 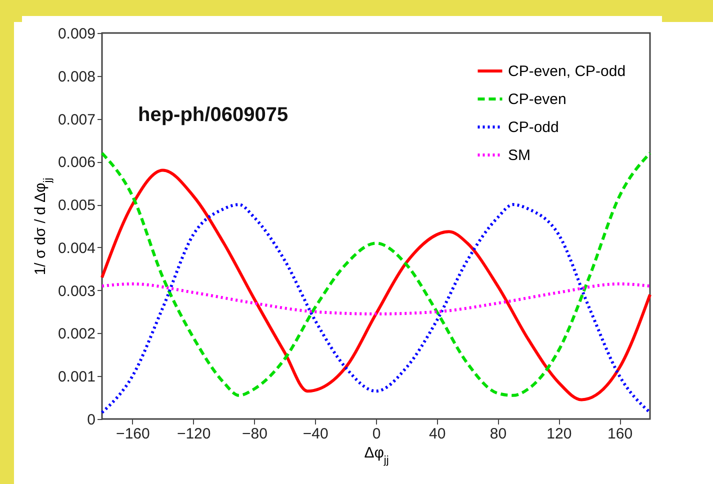 What do you see at coordinates (77, 334) in the screenshot?
I see `y-tick-label: 0.002` at bounding box center [77, 334].